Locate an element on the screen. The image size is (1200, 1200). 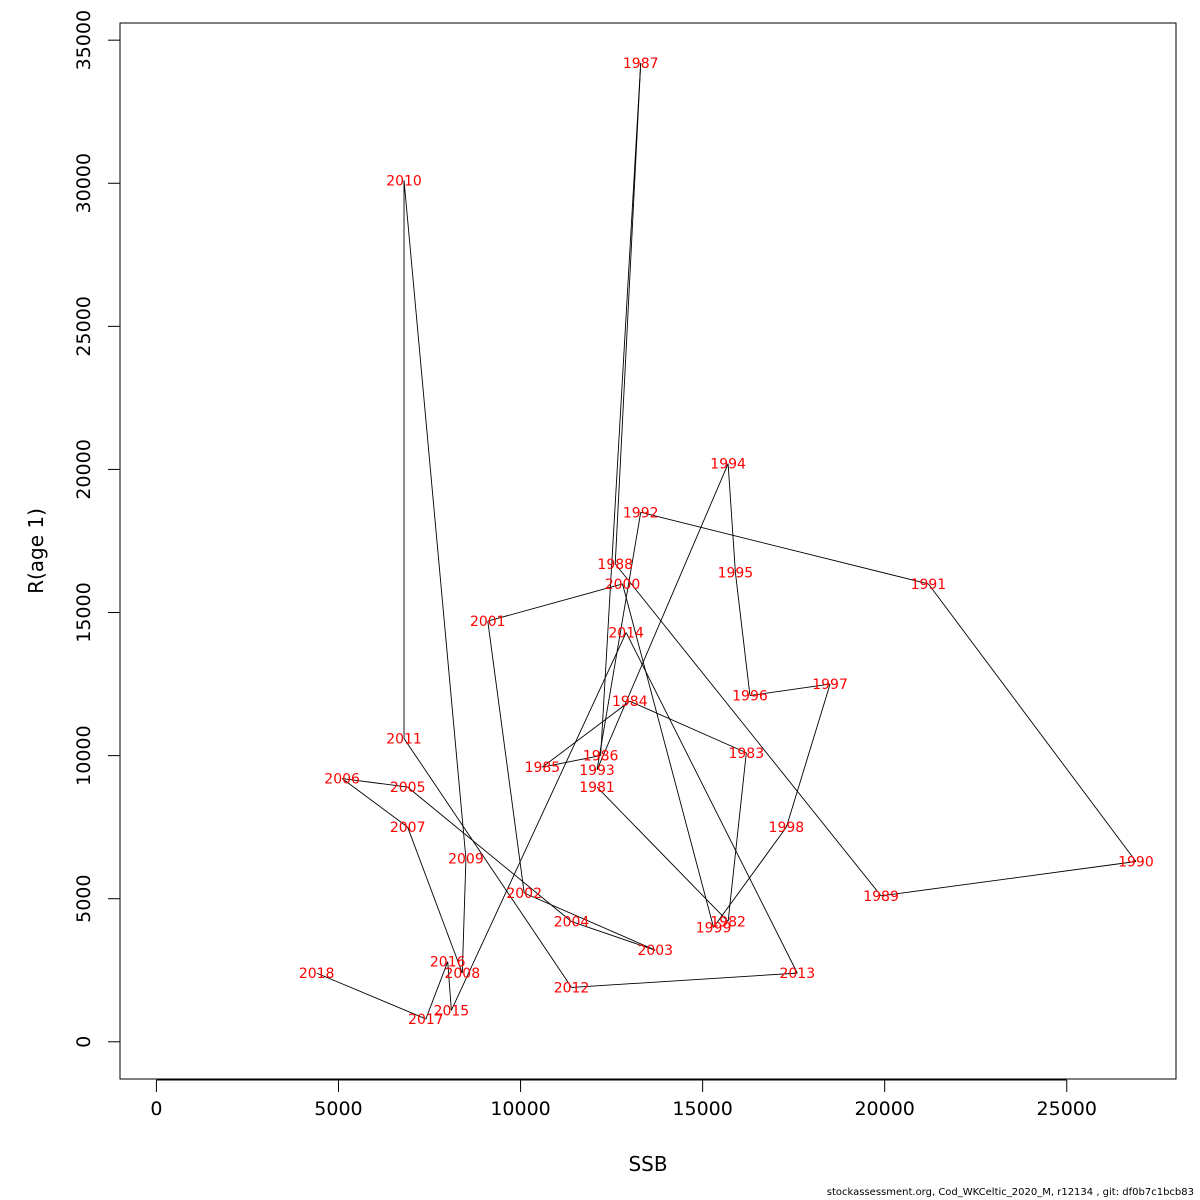
point-label-1986: 1986 is located at coordinates (601, 757).